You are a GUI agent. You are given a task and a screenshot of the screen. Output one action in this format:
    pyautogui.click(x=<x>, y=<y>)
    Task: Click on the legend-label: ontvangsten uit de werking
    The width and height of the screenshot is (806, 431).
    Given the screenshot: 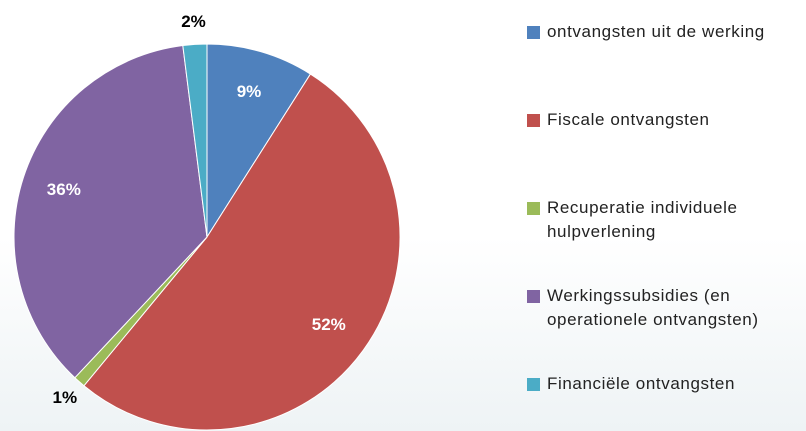 What is the action you would take?
    pyautogui.click(x=656, y=31)
    